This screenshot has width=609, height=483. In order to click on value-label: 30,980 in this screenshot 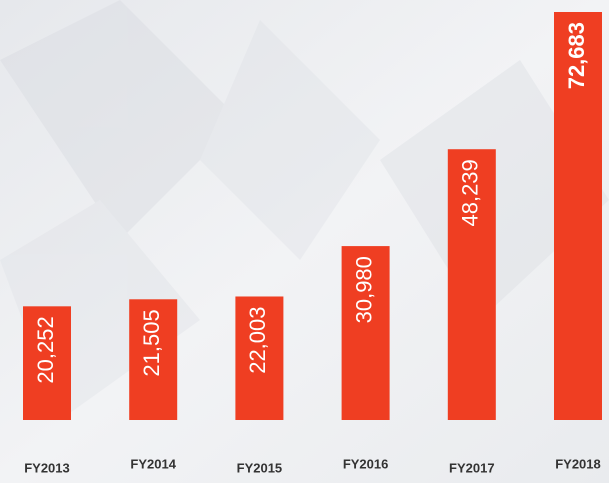, I will do `click(363, 289)`.